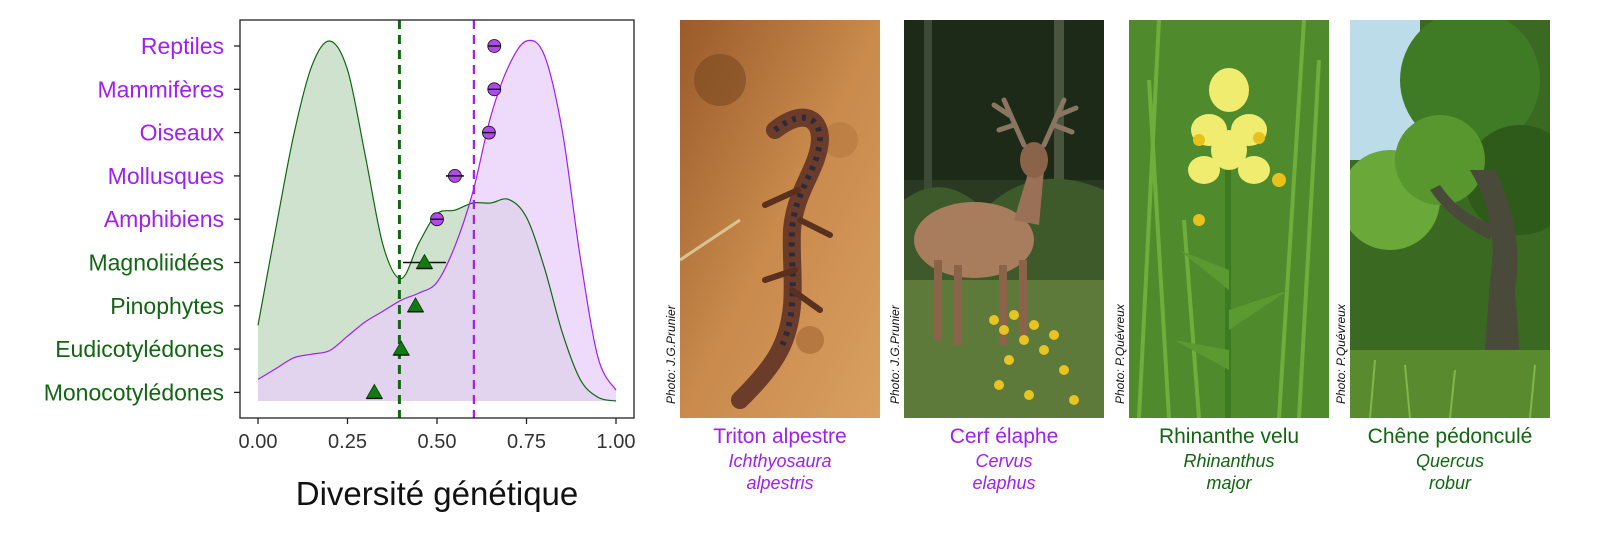 This screenshot has height=536, width=1600. What do you see at coordinates (182, 133) in the screenshot?
I see `y-tick-label: Oiseaux` at bounding box center [182, 133].